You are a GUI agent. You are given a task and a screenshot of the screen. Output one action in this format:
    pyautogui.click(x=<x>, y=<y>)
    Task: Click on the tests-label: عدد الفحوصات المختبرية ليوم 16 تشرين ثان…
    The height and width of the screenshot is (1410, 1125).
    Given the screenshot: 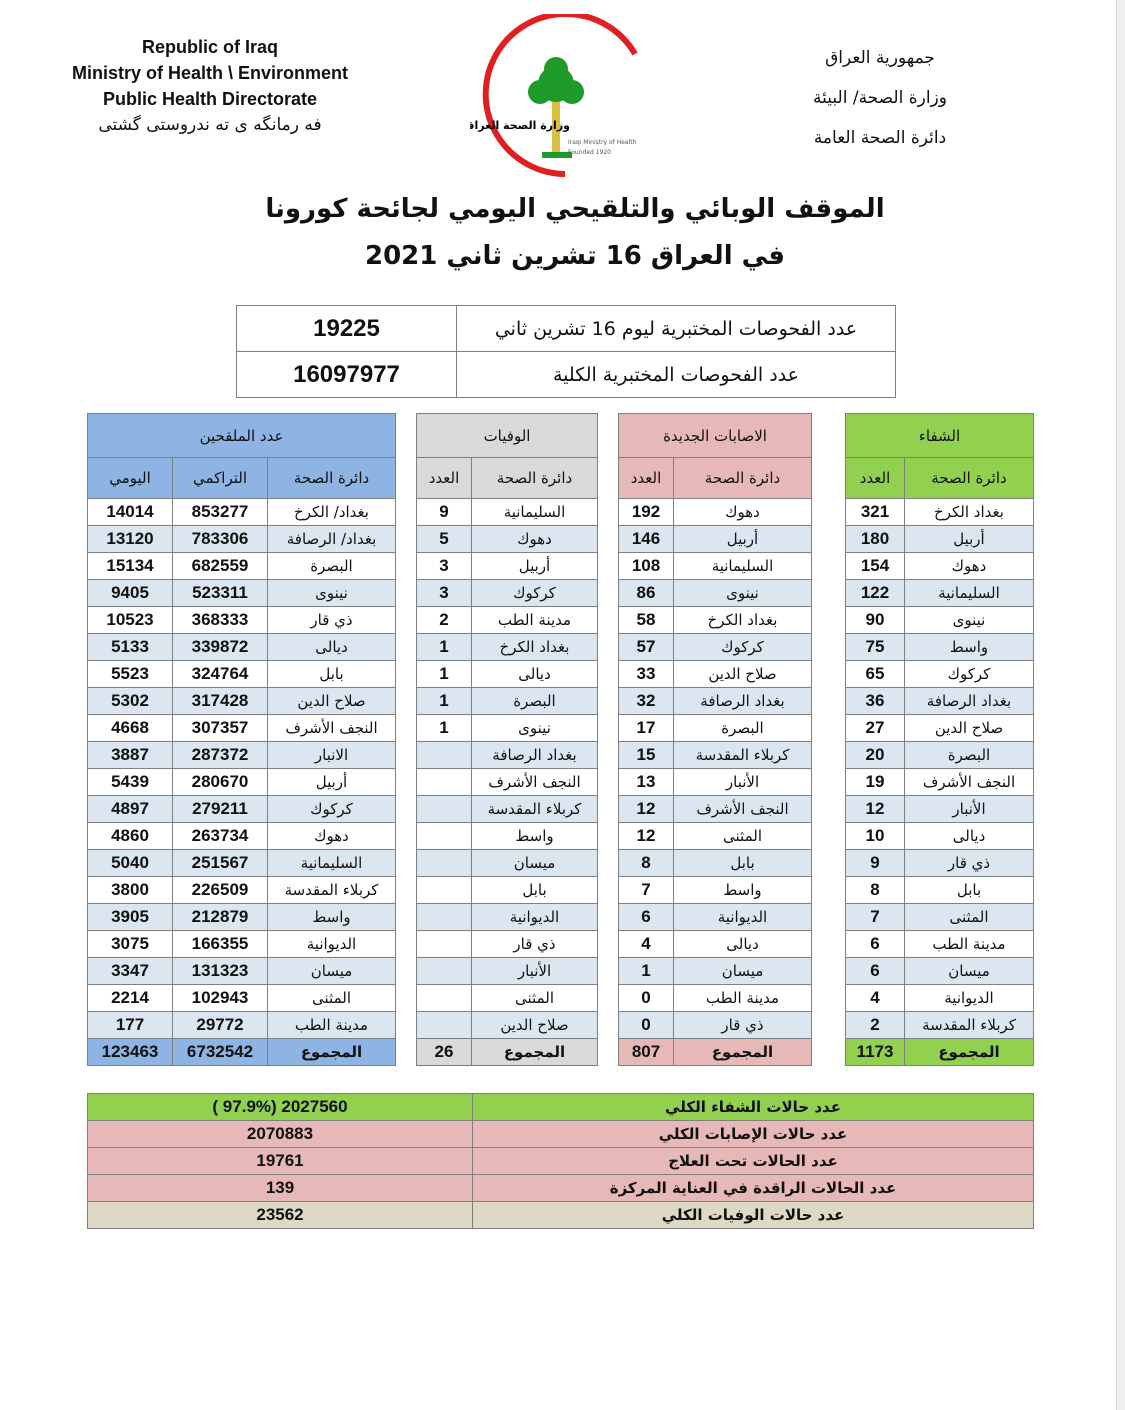 What is the action you would take?
    pyautogui.click(x=676, y=328)
    